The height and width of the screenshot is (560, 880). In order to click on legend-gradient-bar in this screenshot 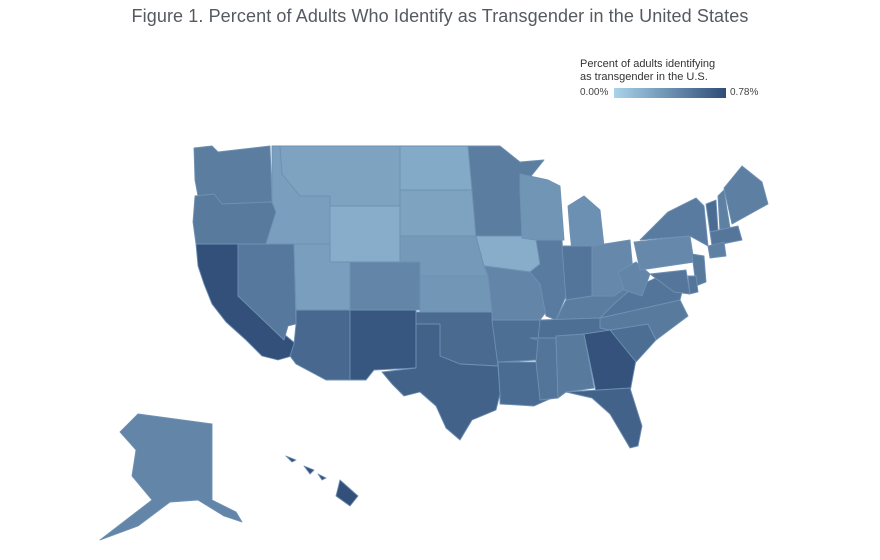, I will do `click(670, 93)`.